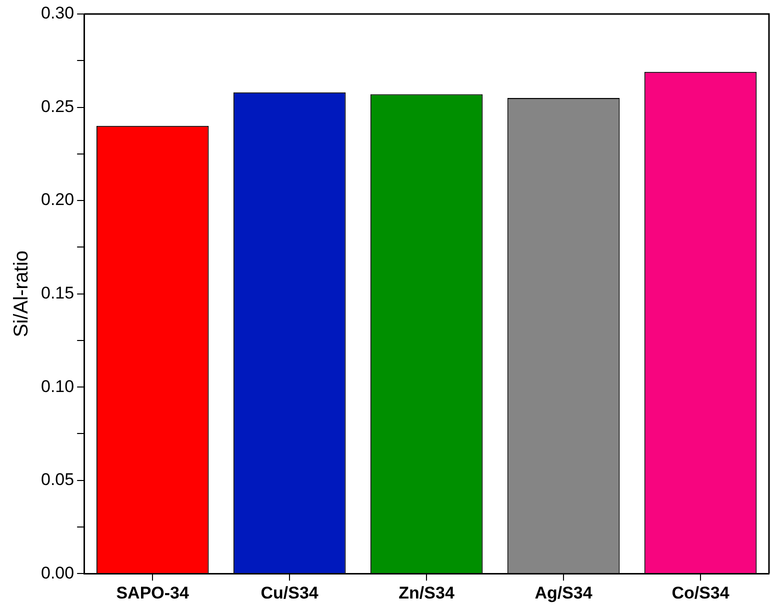 The width and height of the screenshot is (771, 607). I want to click on y-tick-label: 0.00, so click(57, 572).